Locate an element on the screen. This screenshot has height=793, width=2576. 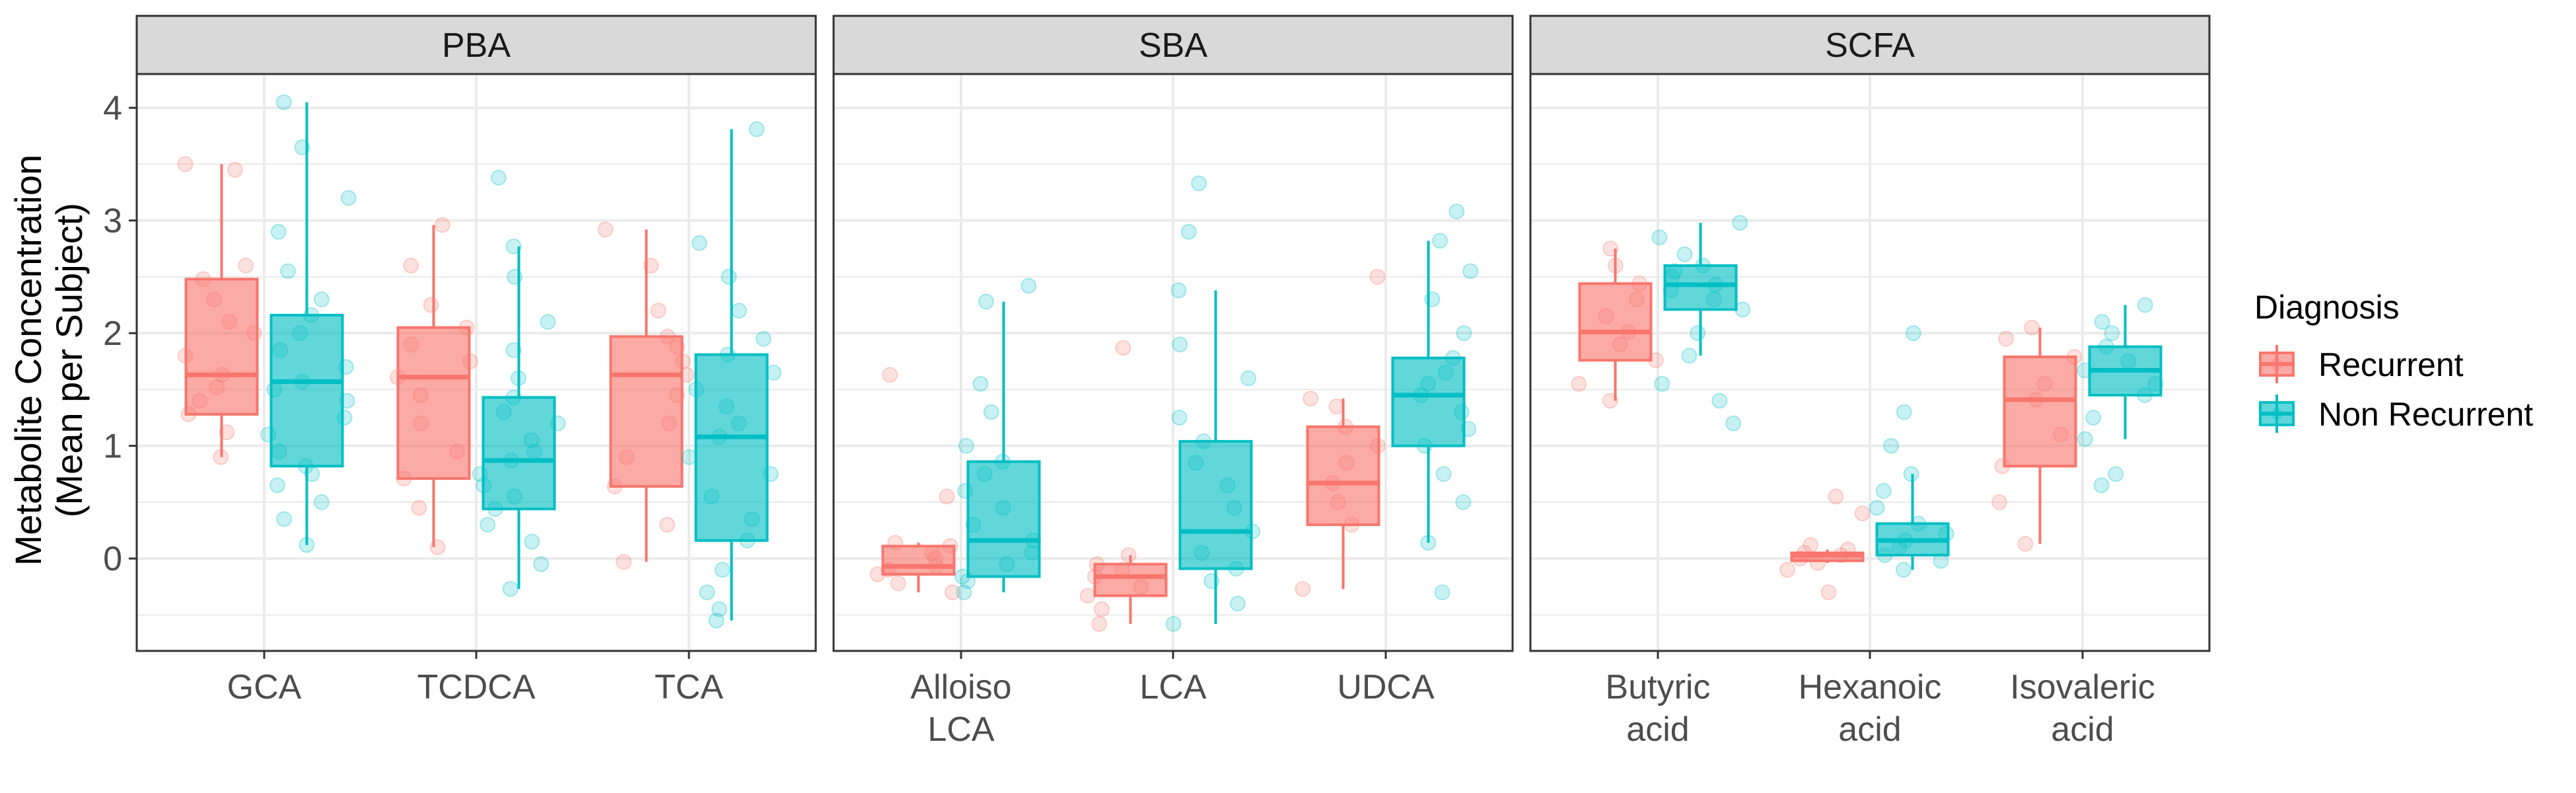
x-tick-label: TCDCA is located at coordinates (476, 687).